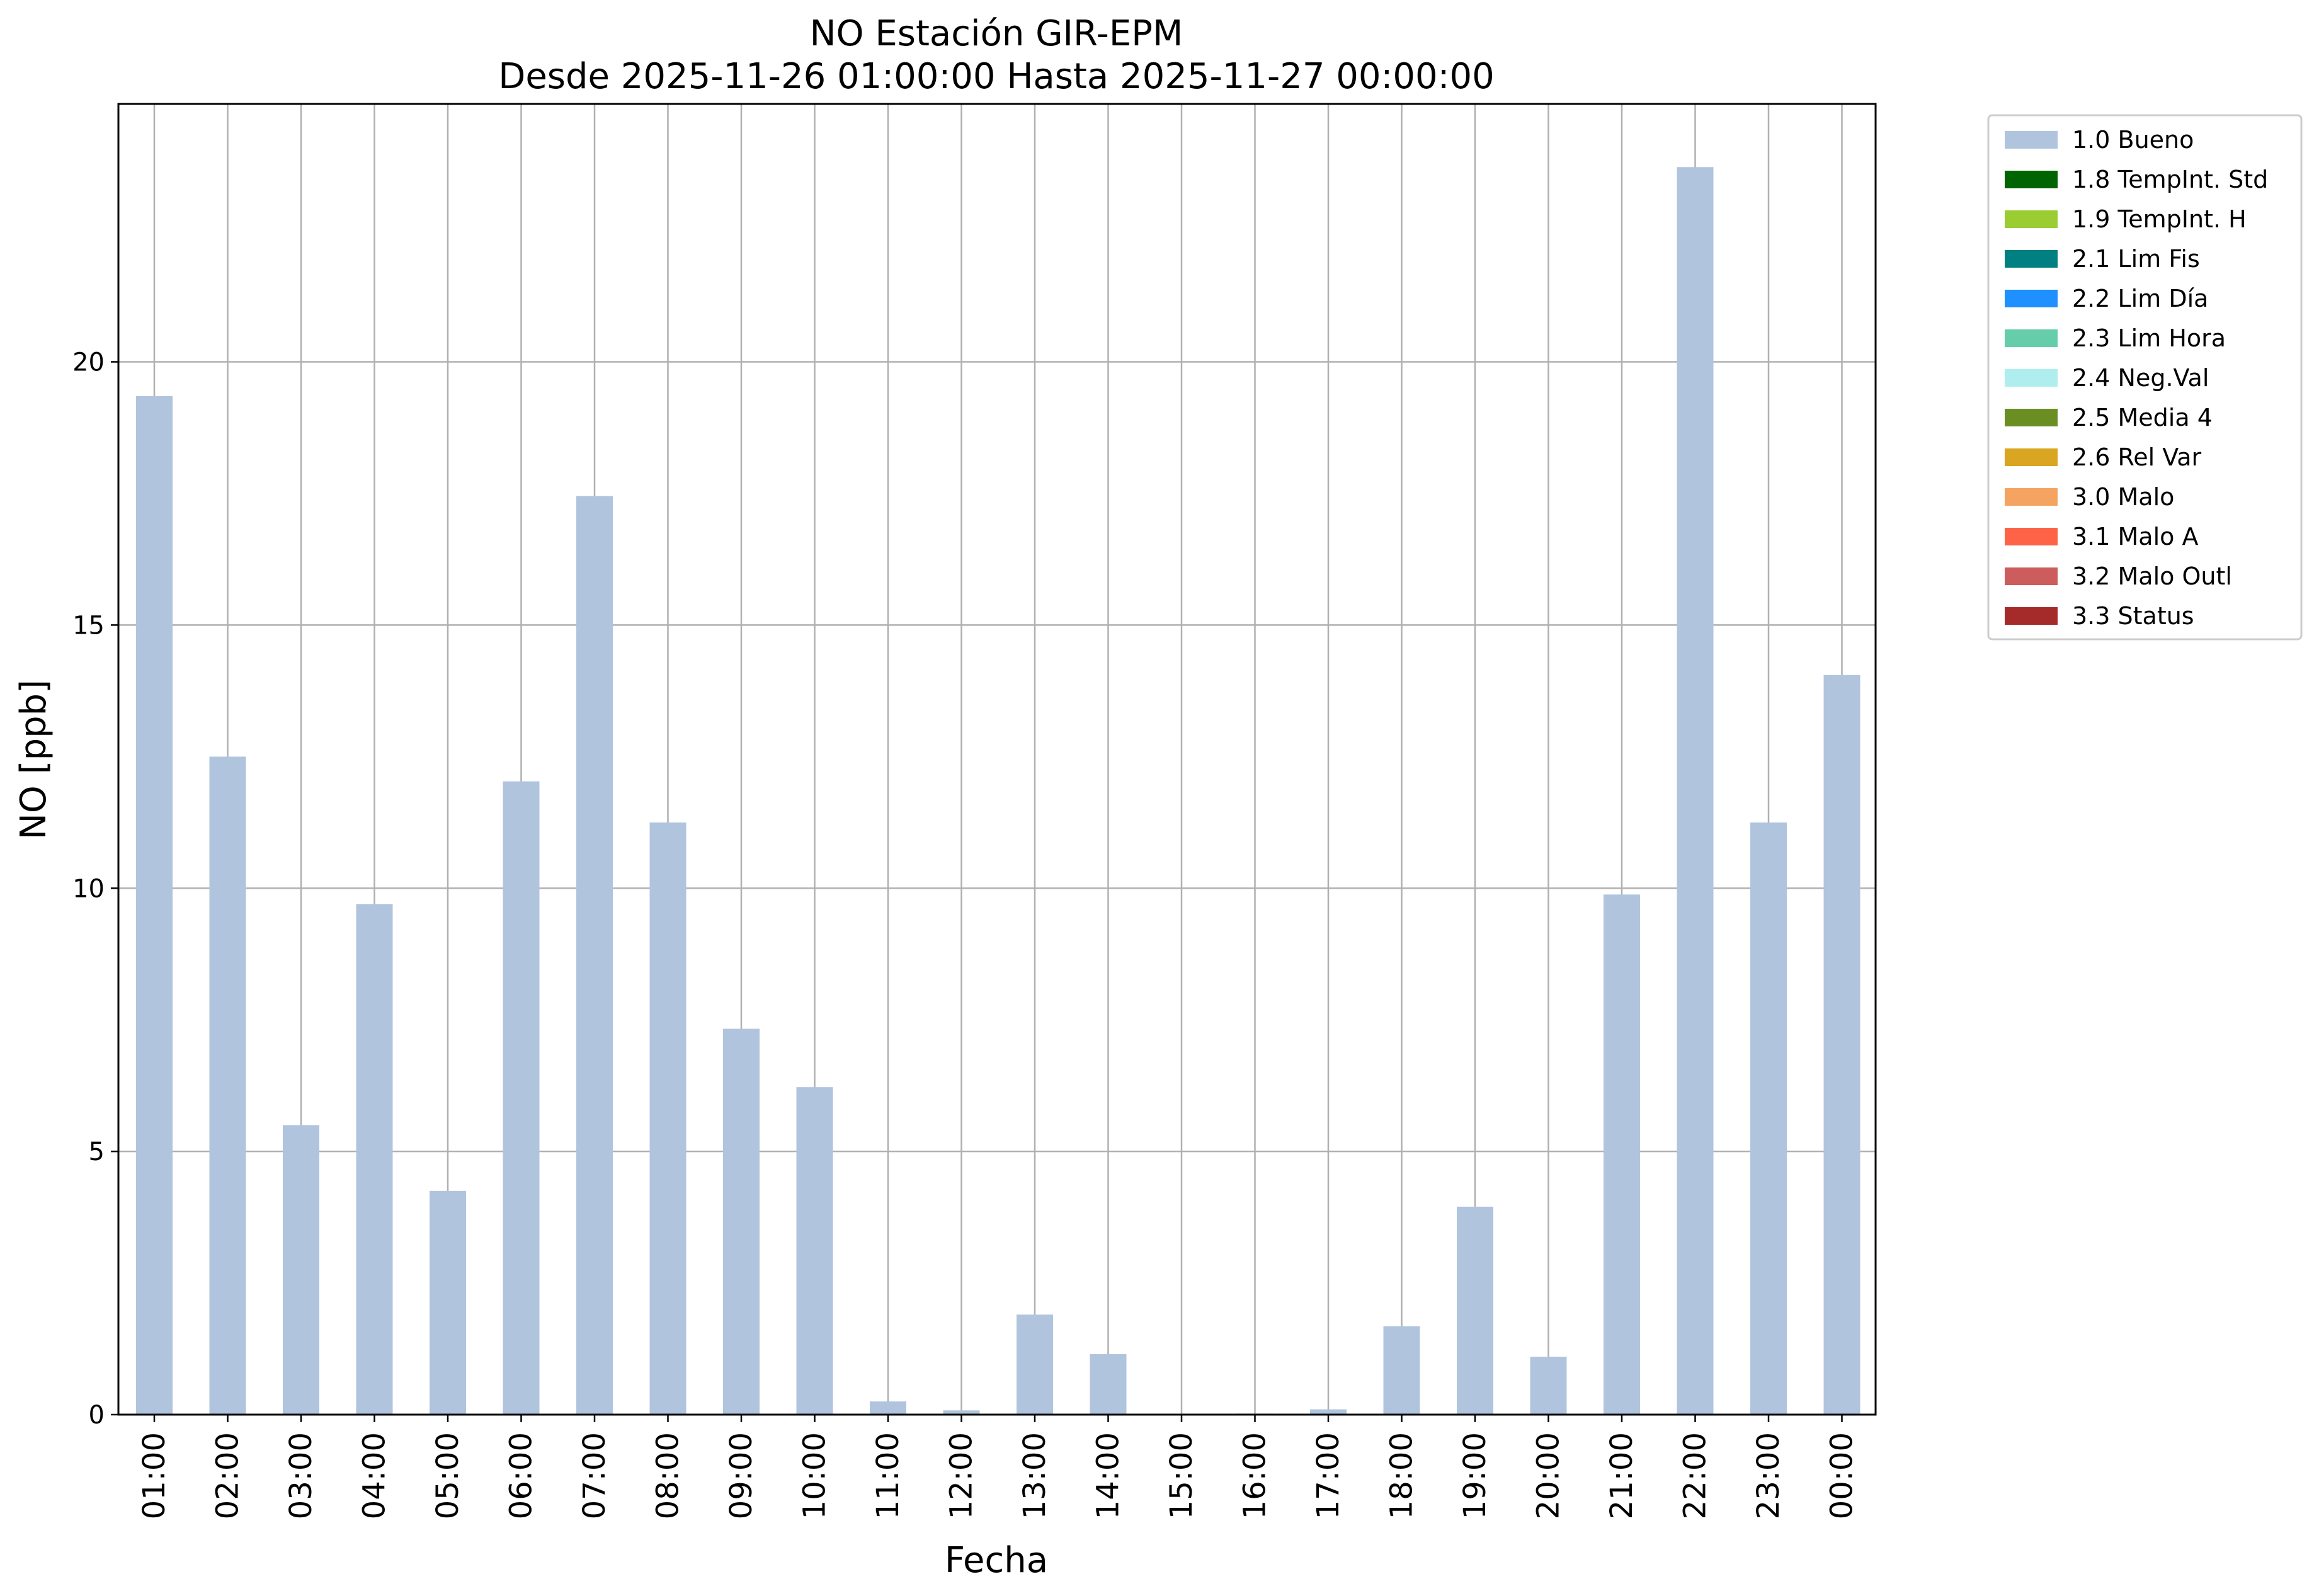 The image size is (2319, 1596). Describe the element at coordinates (2149, 338) in the screenshot. I see `legend-label: 2.3 Lim Hora` at that location.